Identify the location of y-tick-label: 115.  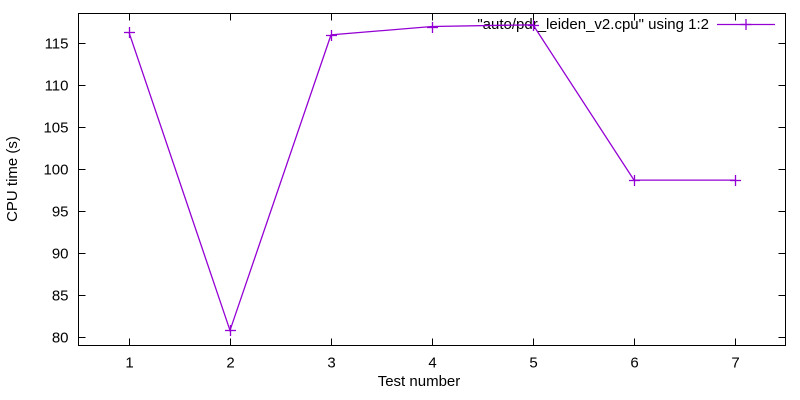
(57, 44).